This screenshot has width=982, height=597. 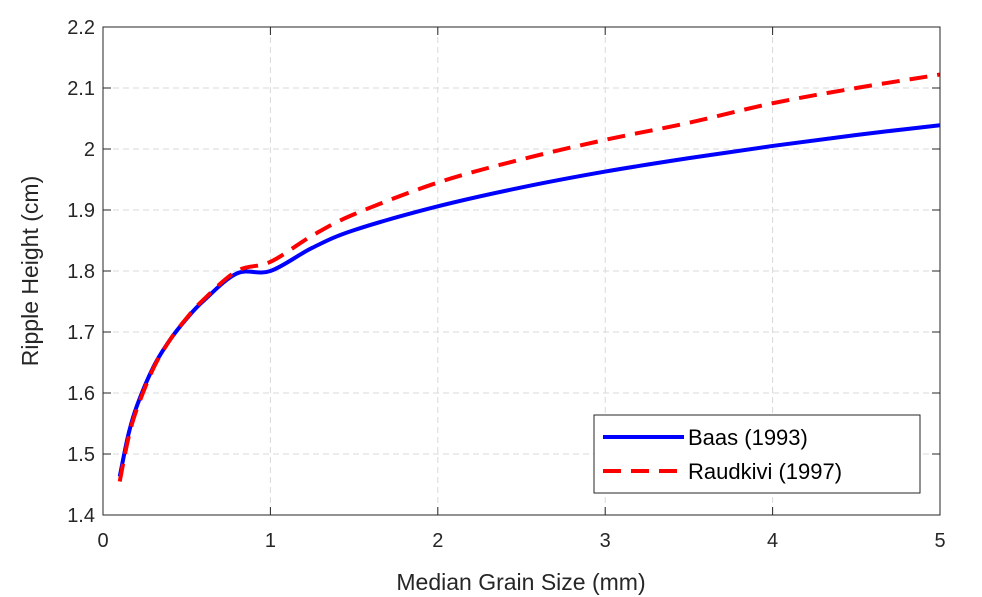 What do you see at coordinates (520, 582) in the screenshot?
I see `x-axis-label: Median Grain Size (mm)` at bounding box center [520, 582].